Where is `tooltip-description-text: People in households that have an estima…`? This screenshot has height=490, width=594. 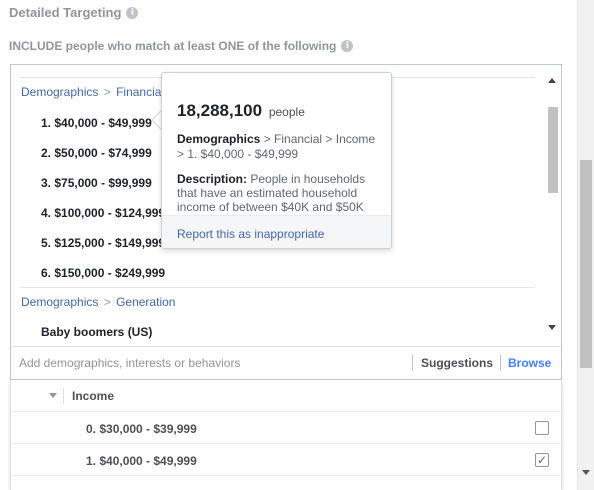
tooltip-description-text: People in households that have an estima… is located at coordinates (271, 192).